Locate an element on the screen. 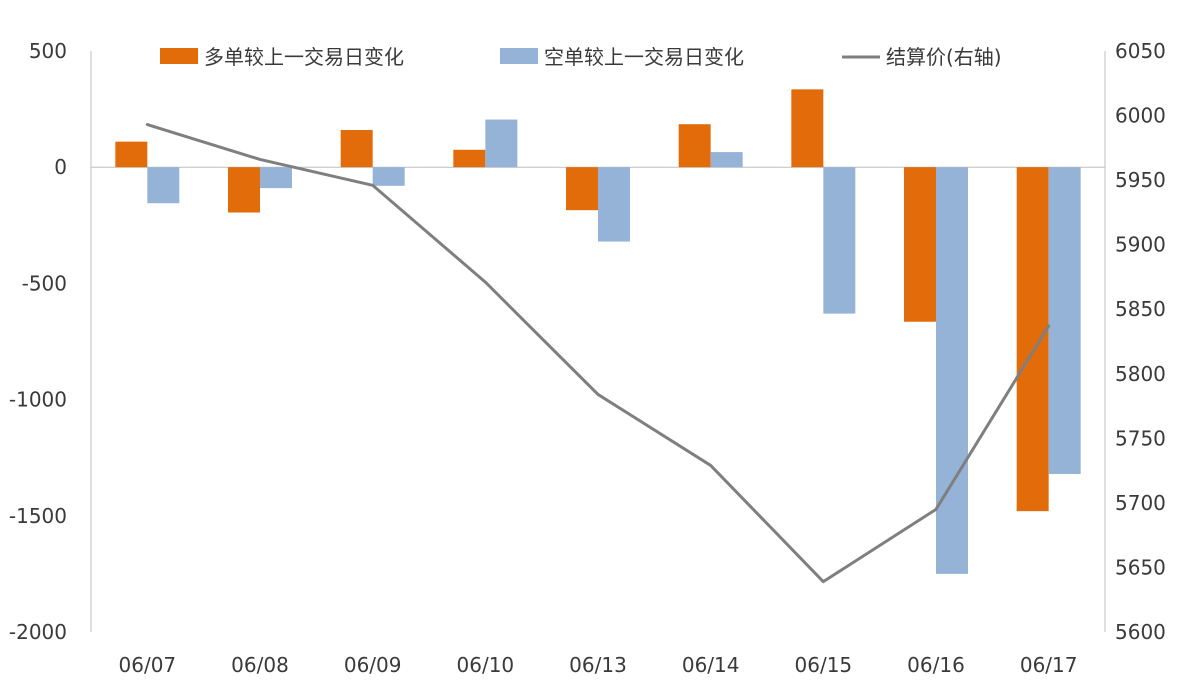 This screenshot has width=1192, height=692. right-tick-label: 5900 is located at coordinates (1140, 245).